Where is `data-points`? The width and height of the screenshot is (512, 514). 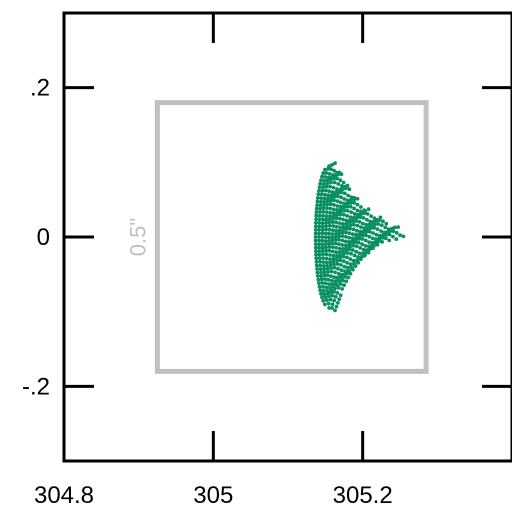 data-points is located at coordinates (359, 237).